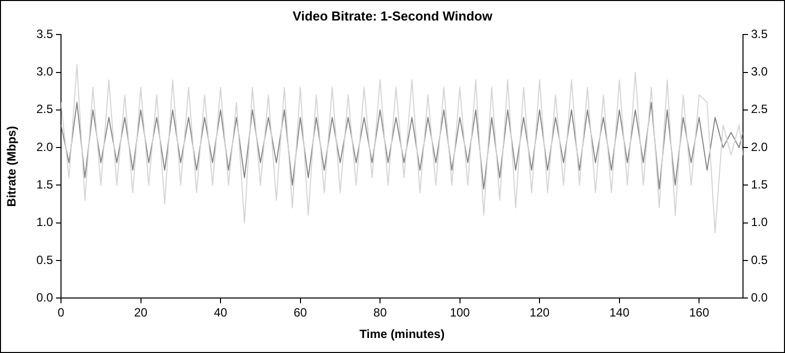 The width and height of the screenshot is (785, 353). What do you see at coordinates (141, 313) in the screenshot?
I see `x-tick-label: 20` at bounding box center [141, 313].